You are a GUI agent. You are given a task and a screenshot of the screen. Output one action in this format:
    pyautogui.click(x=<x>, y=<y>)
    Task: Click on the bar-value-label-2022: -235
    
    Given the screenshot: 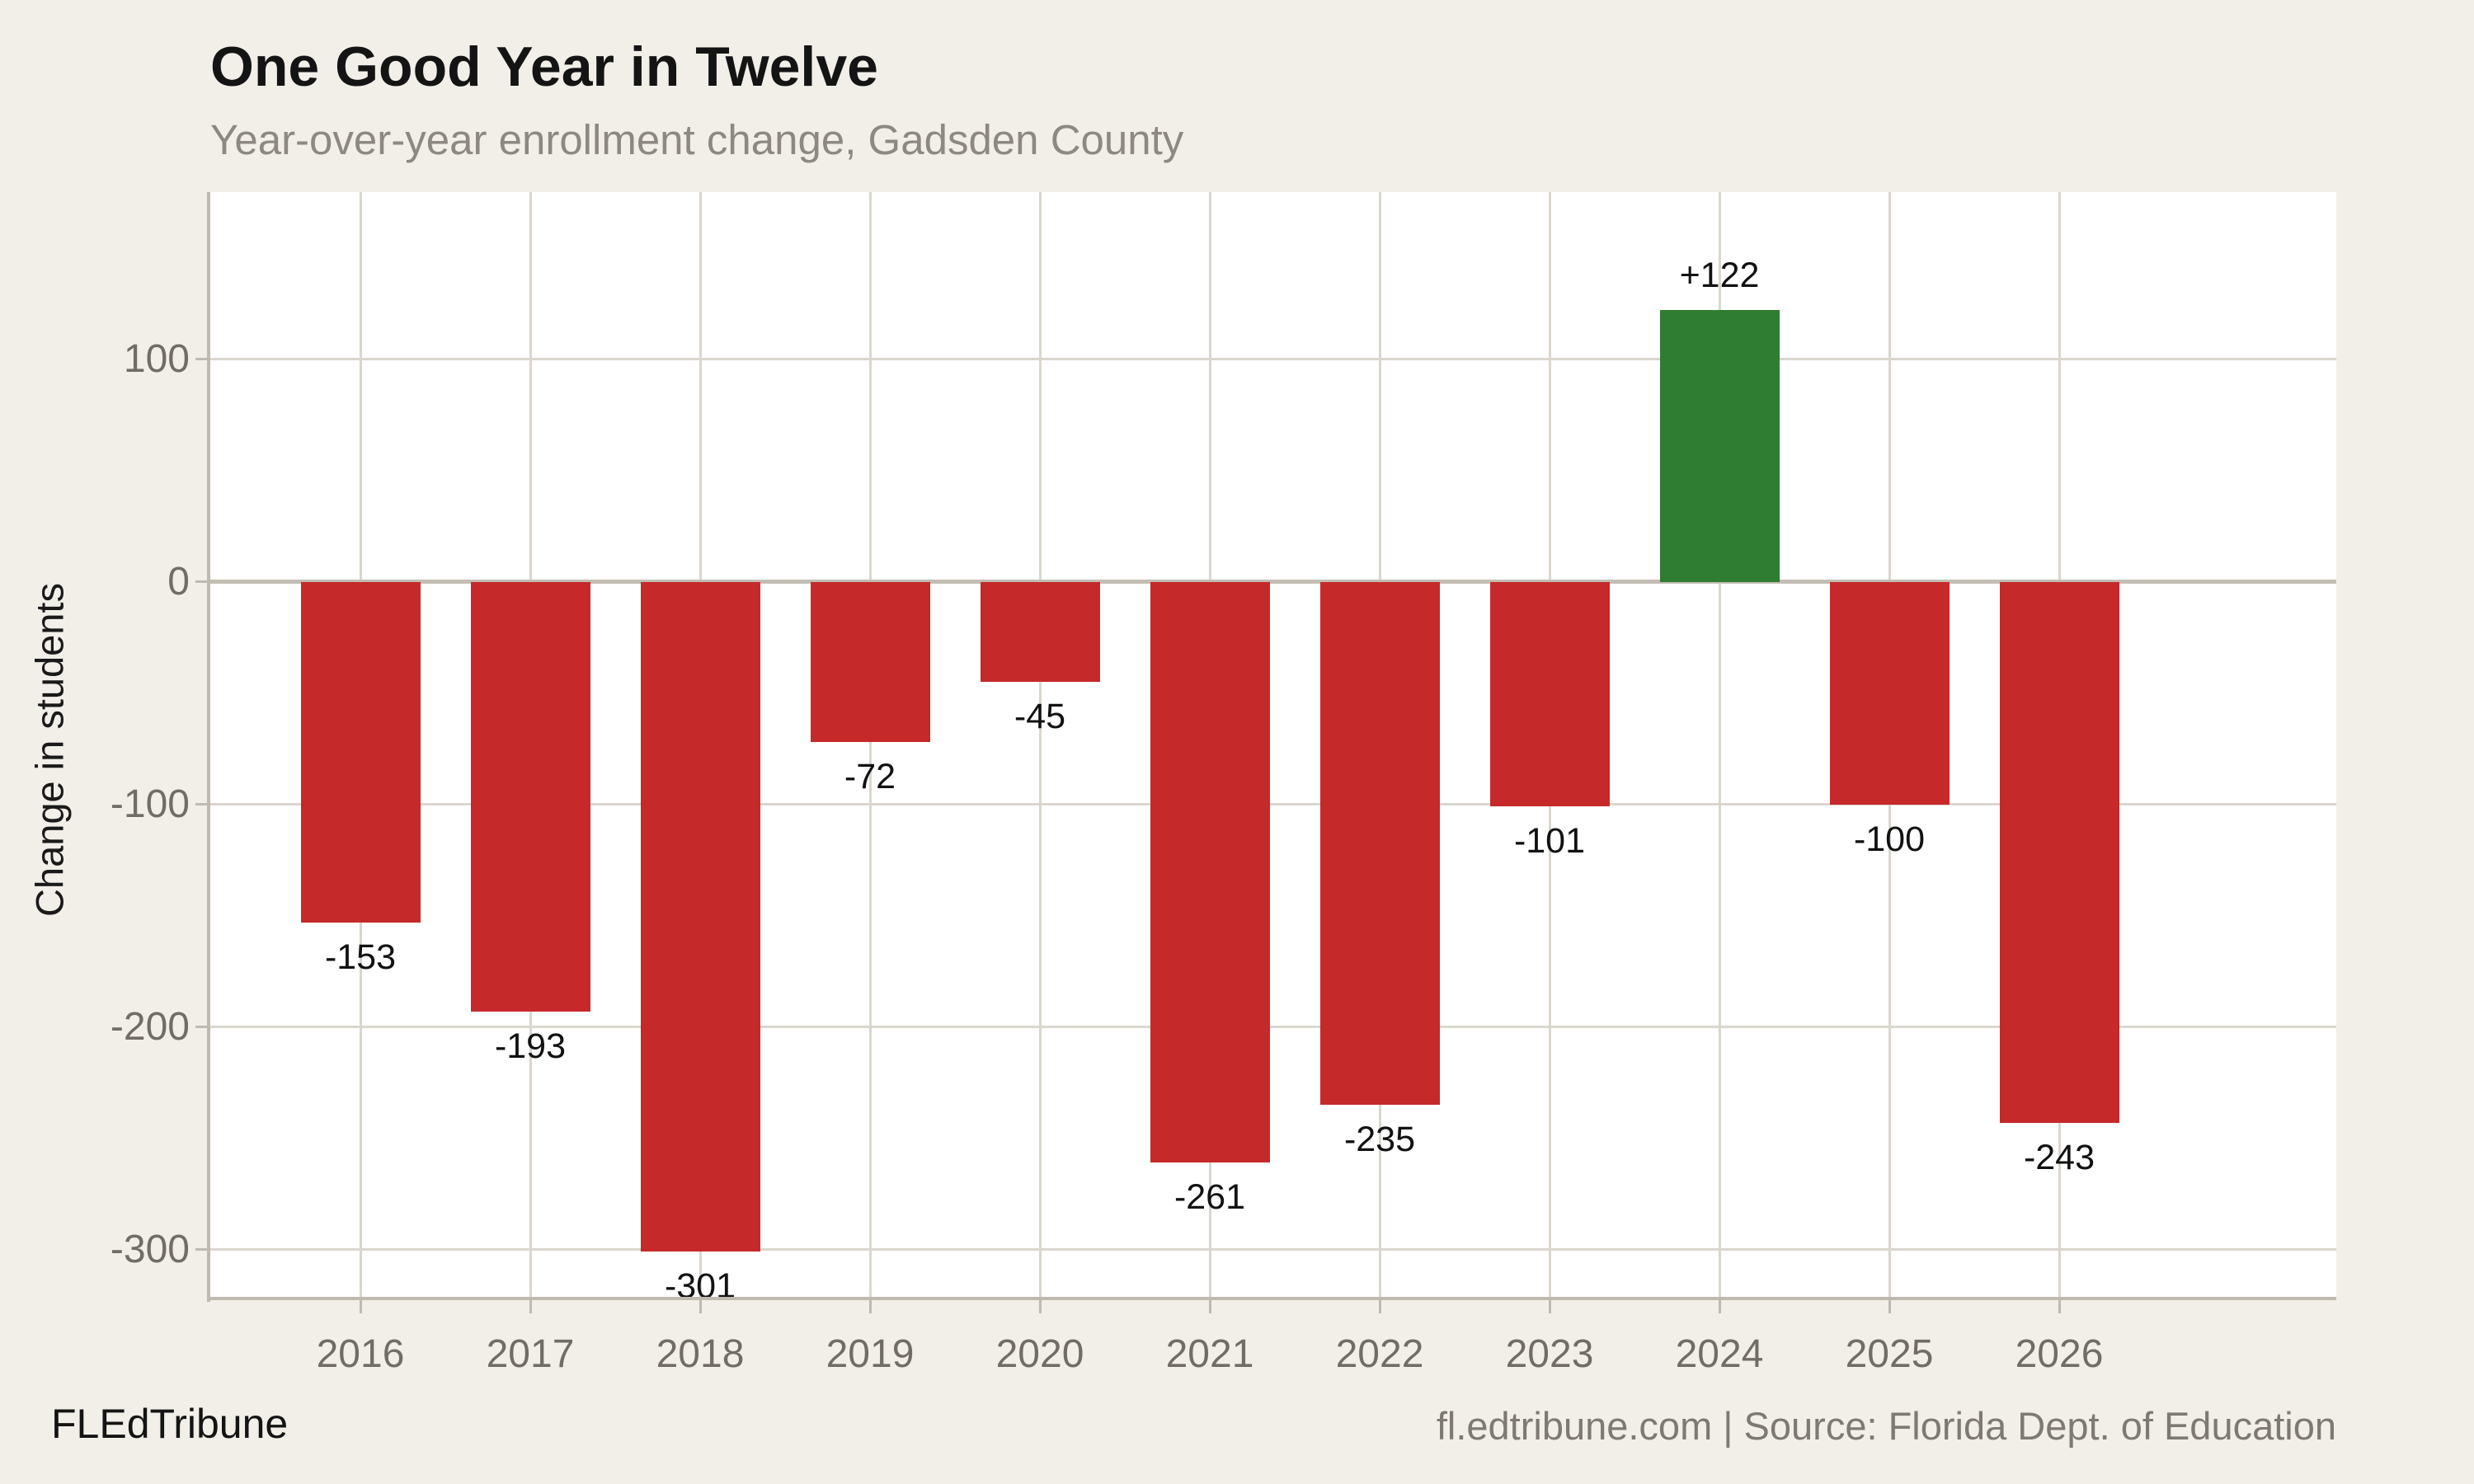 What is the action you would take?
    pyautogui.click(x=1379, y=1140)
    